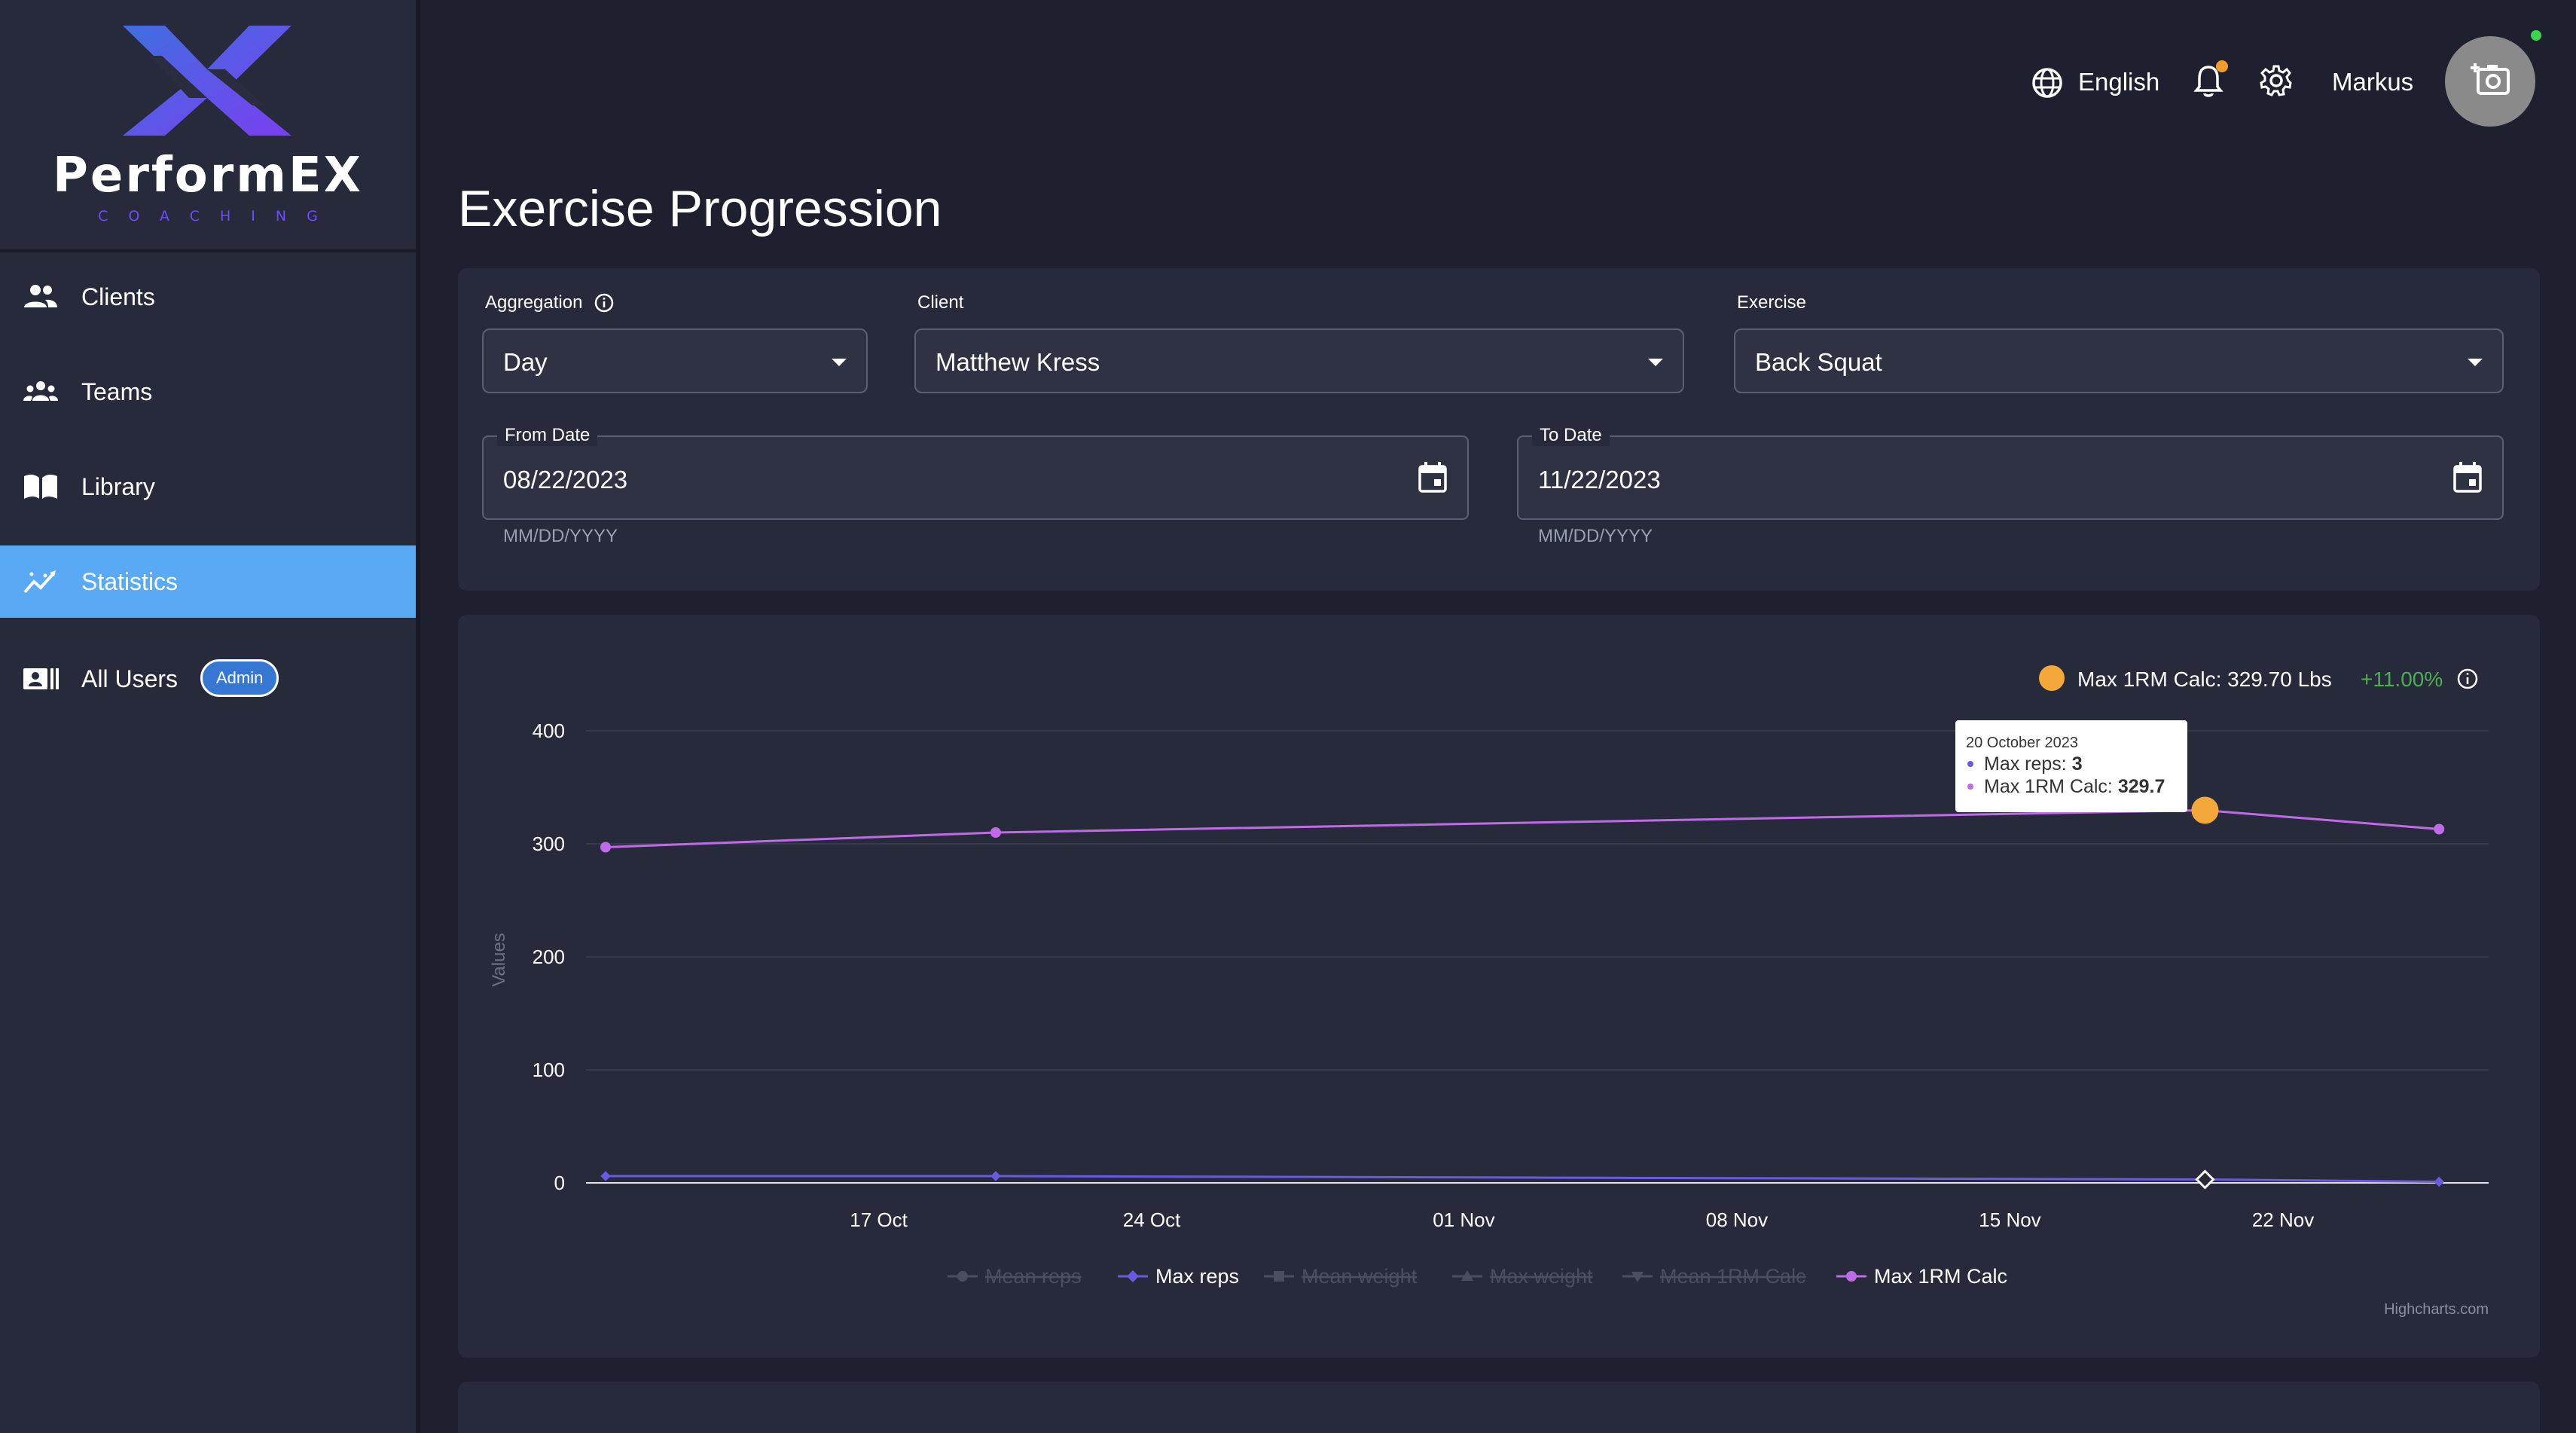 The image size is (2576, 1433). I want to click on from-date-field: From Date 08/22/2023, so click(976, 472).